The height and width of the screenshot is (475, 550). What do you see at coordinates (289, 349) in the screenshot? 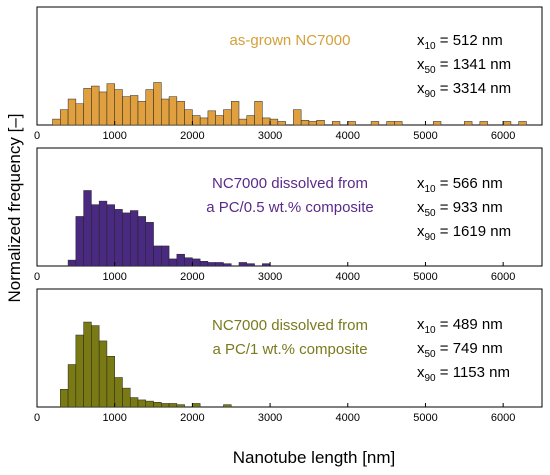
I see `sample-label: a PC/1 wt.% composite` at bounding box center [289, 349].